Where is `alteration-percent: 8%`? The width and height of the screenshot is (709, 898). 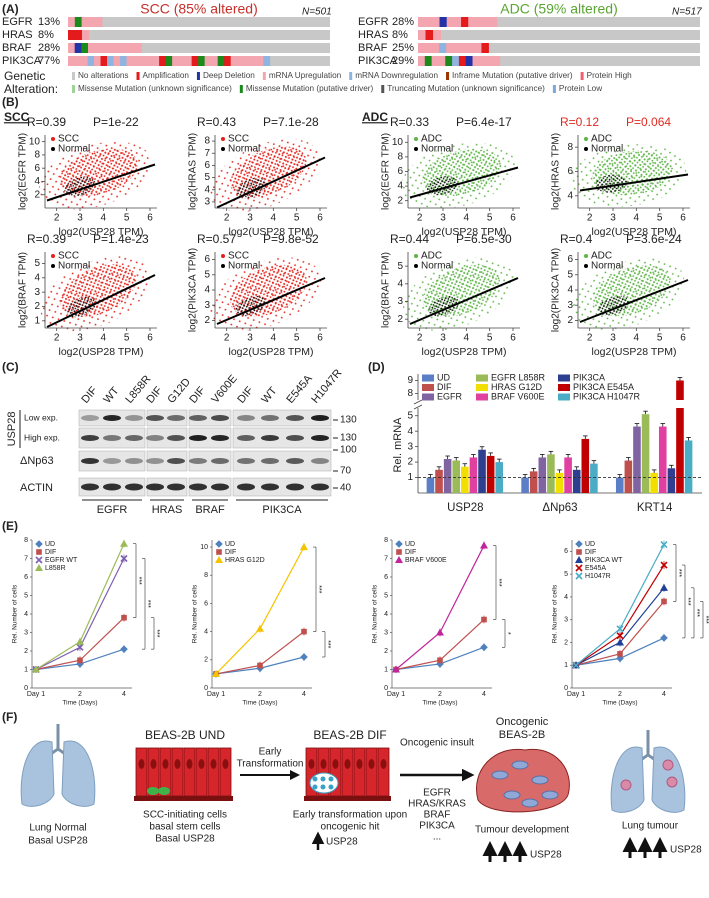 alteration-percent: 8% is located at coordinates (46, 35).